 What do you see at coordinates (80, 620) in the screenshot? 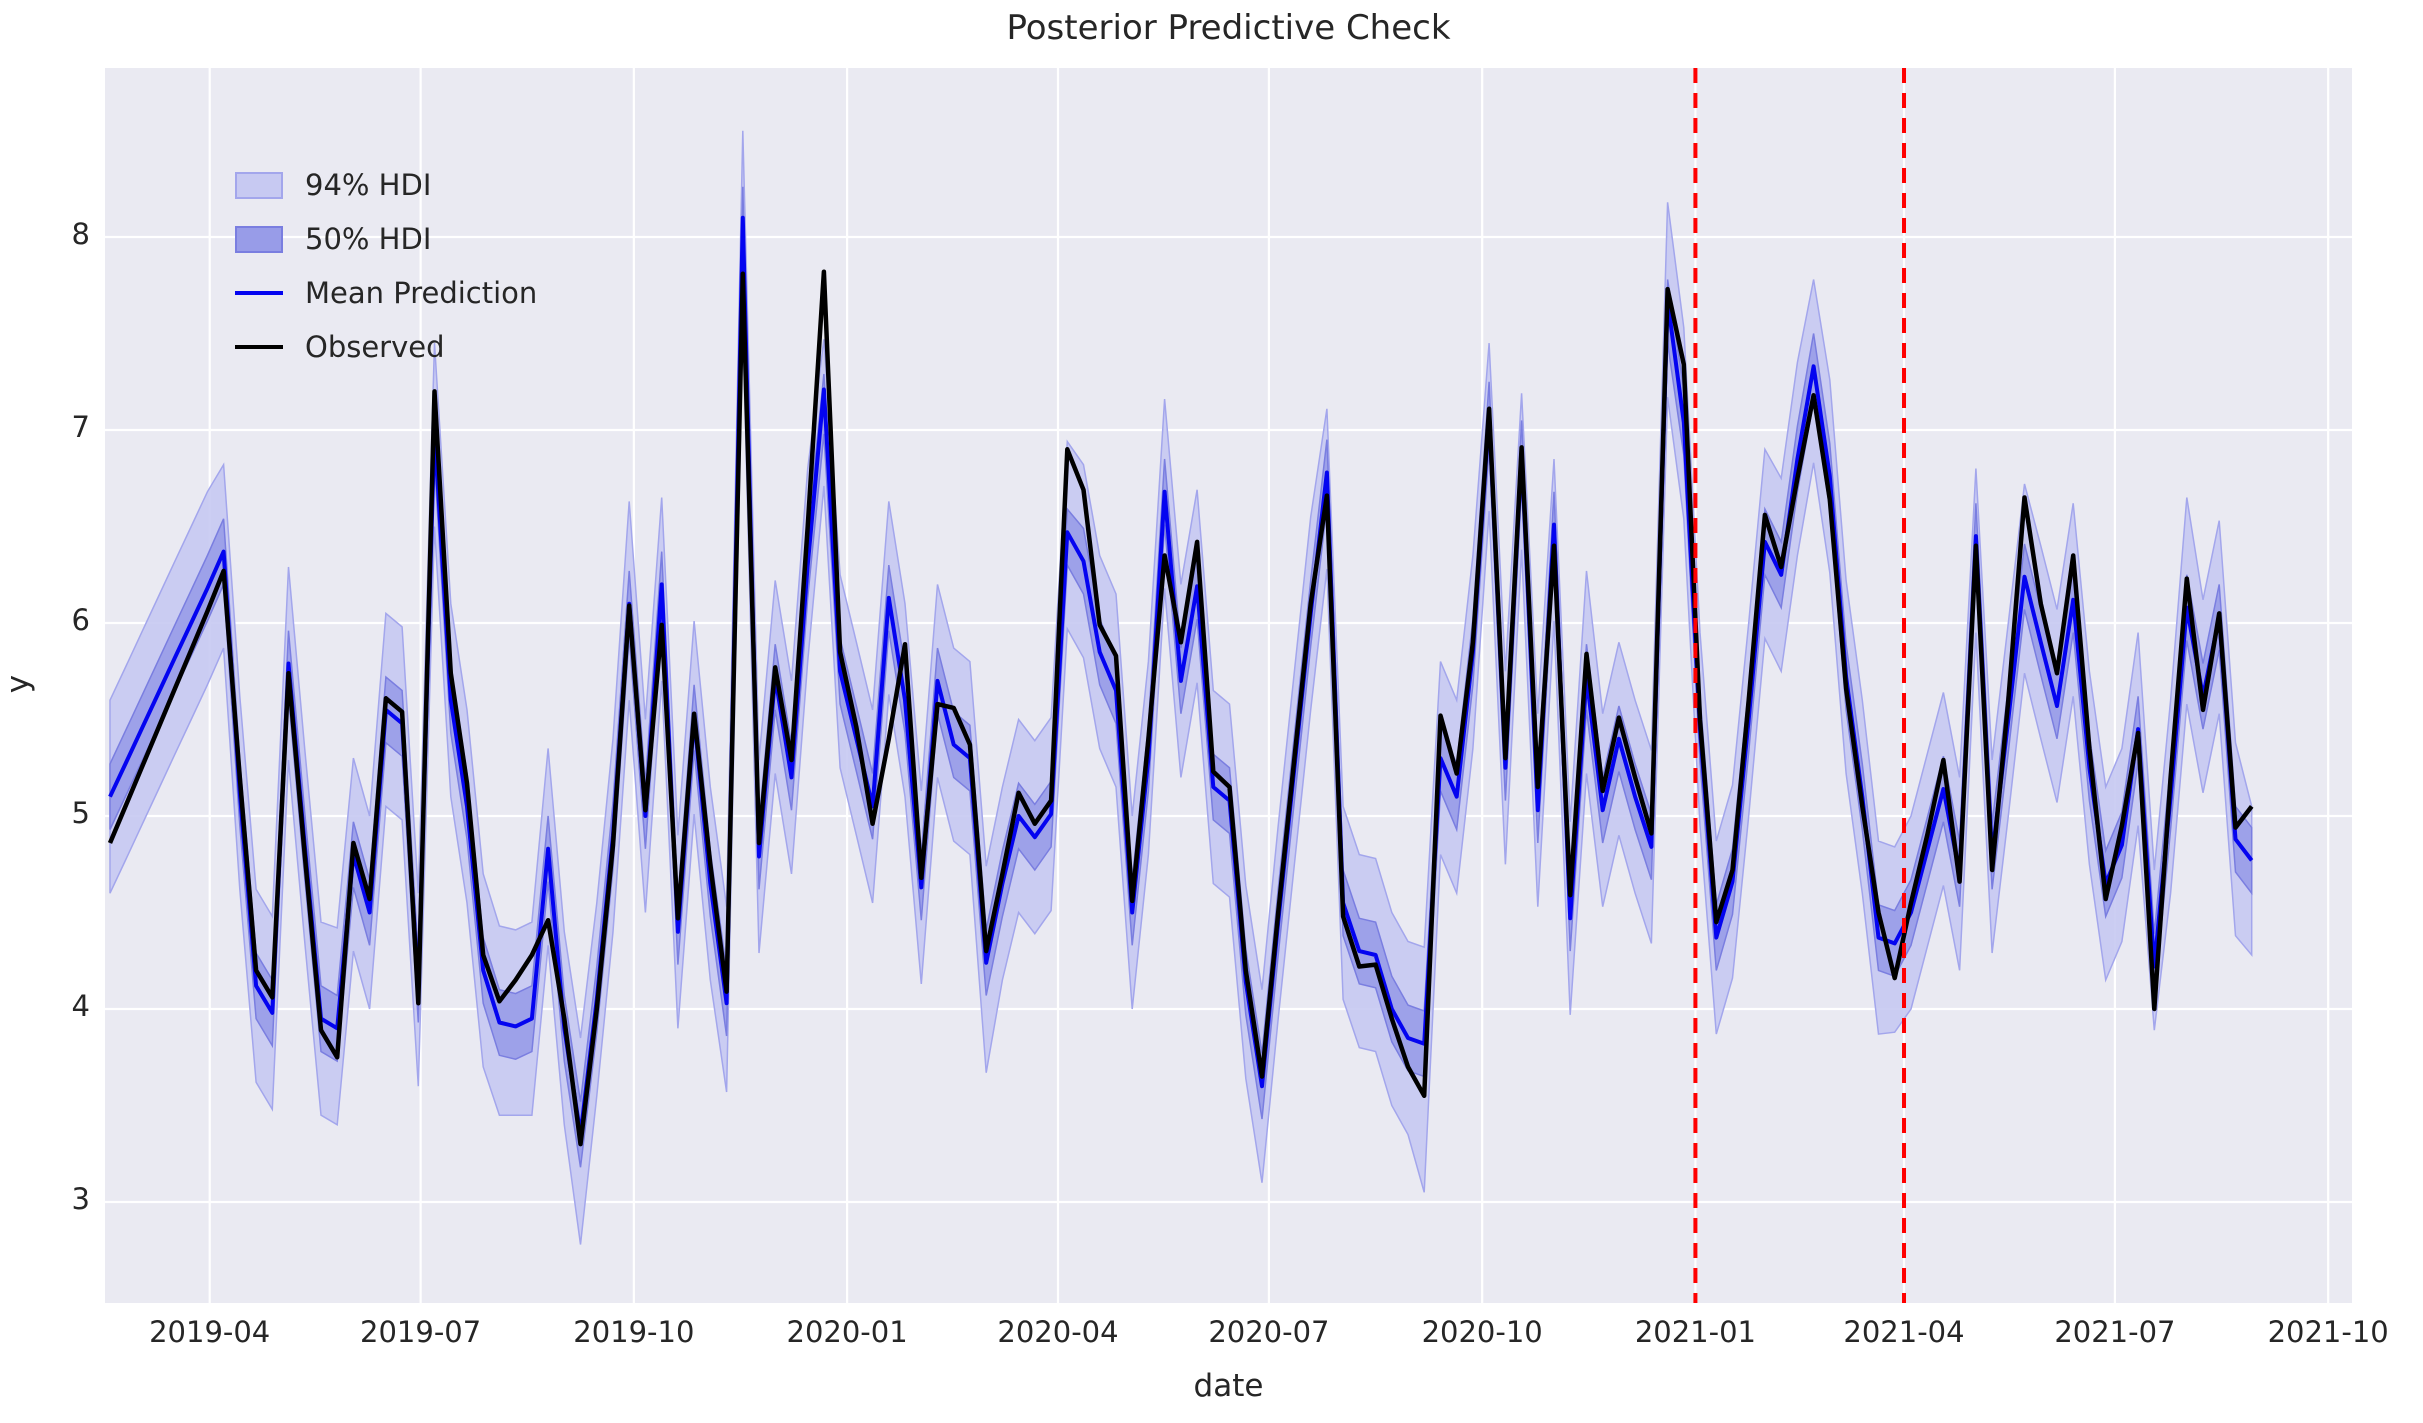
I see `y-tick-label: 6` at bounding box center [80, 620].